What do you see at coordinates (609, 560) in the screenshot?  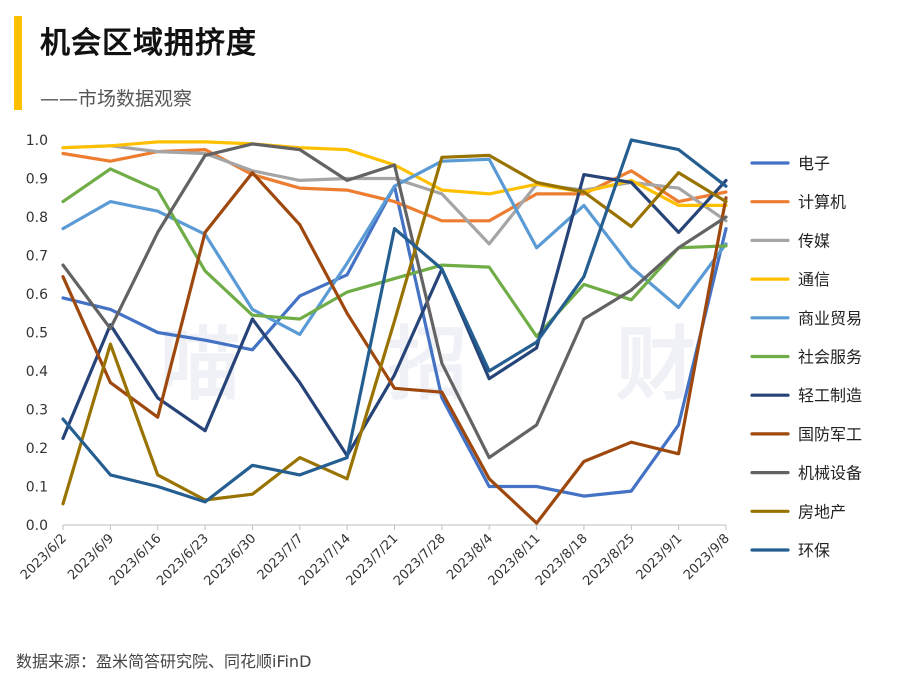 I see `x-tick-label: 2023/8/25` at bounding box center [609, 560].